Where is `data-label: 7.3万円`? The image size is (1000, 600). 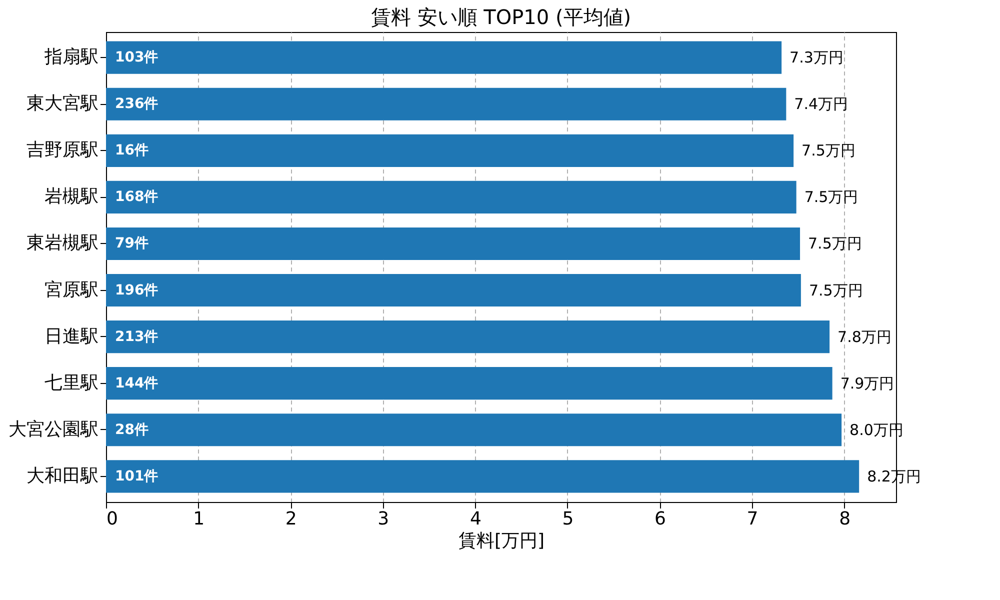 data-label: 7.3万円 is located at coordinates (817, 57).